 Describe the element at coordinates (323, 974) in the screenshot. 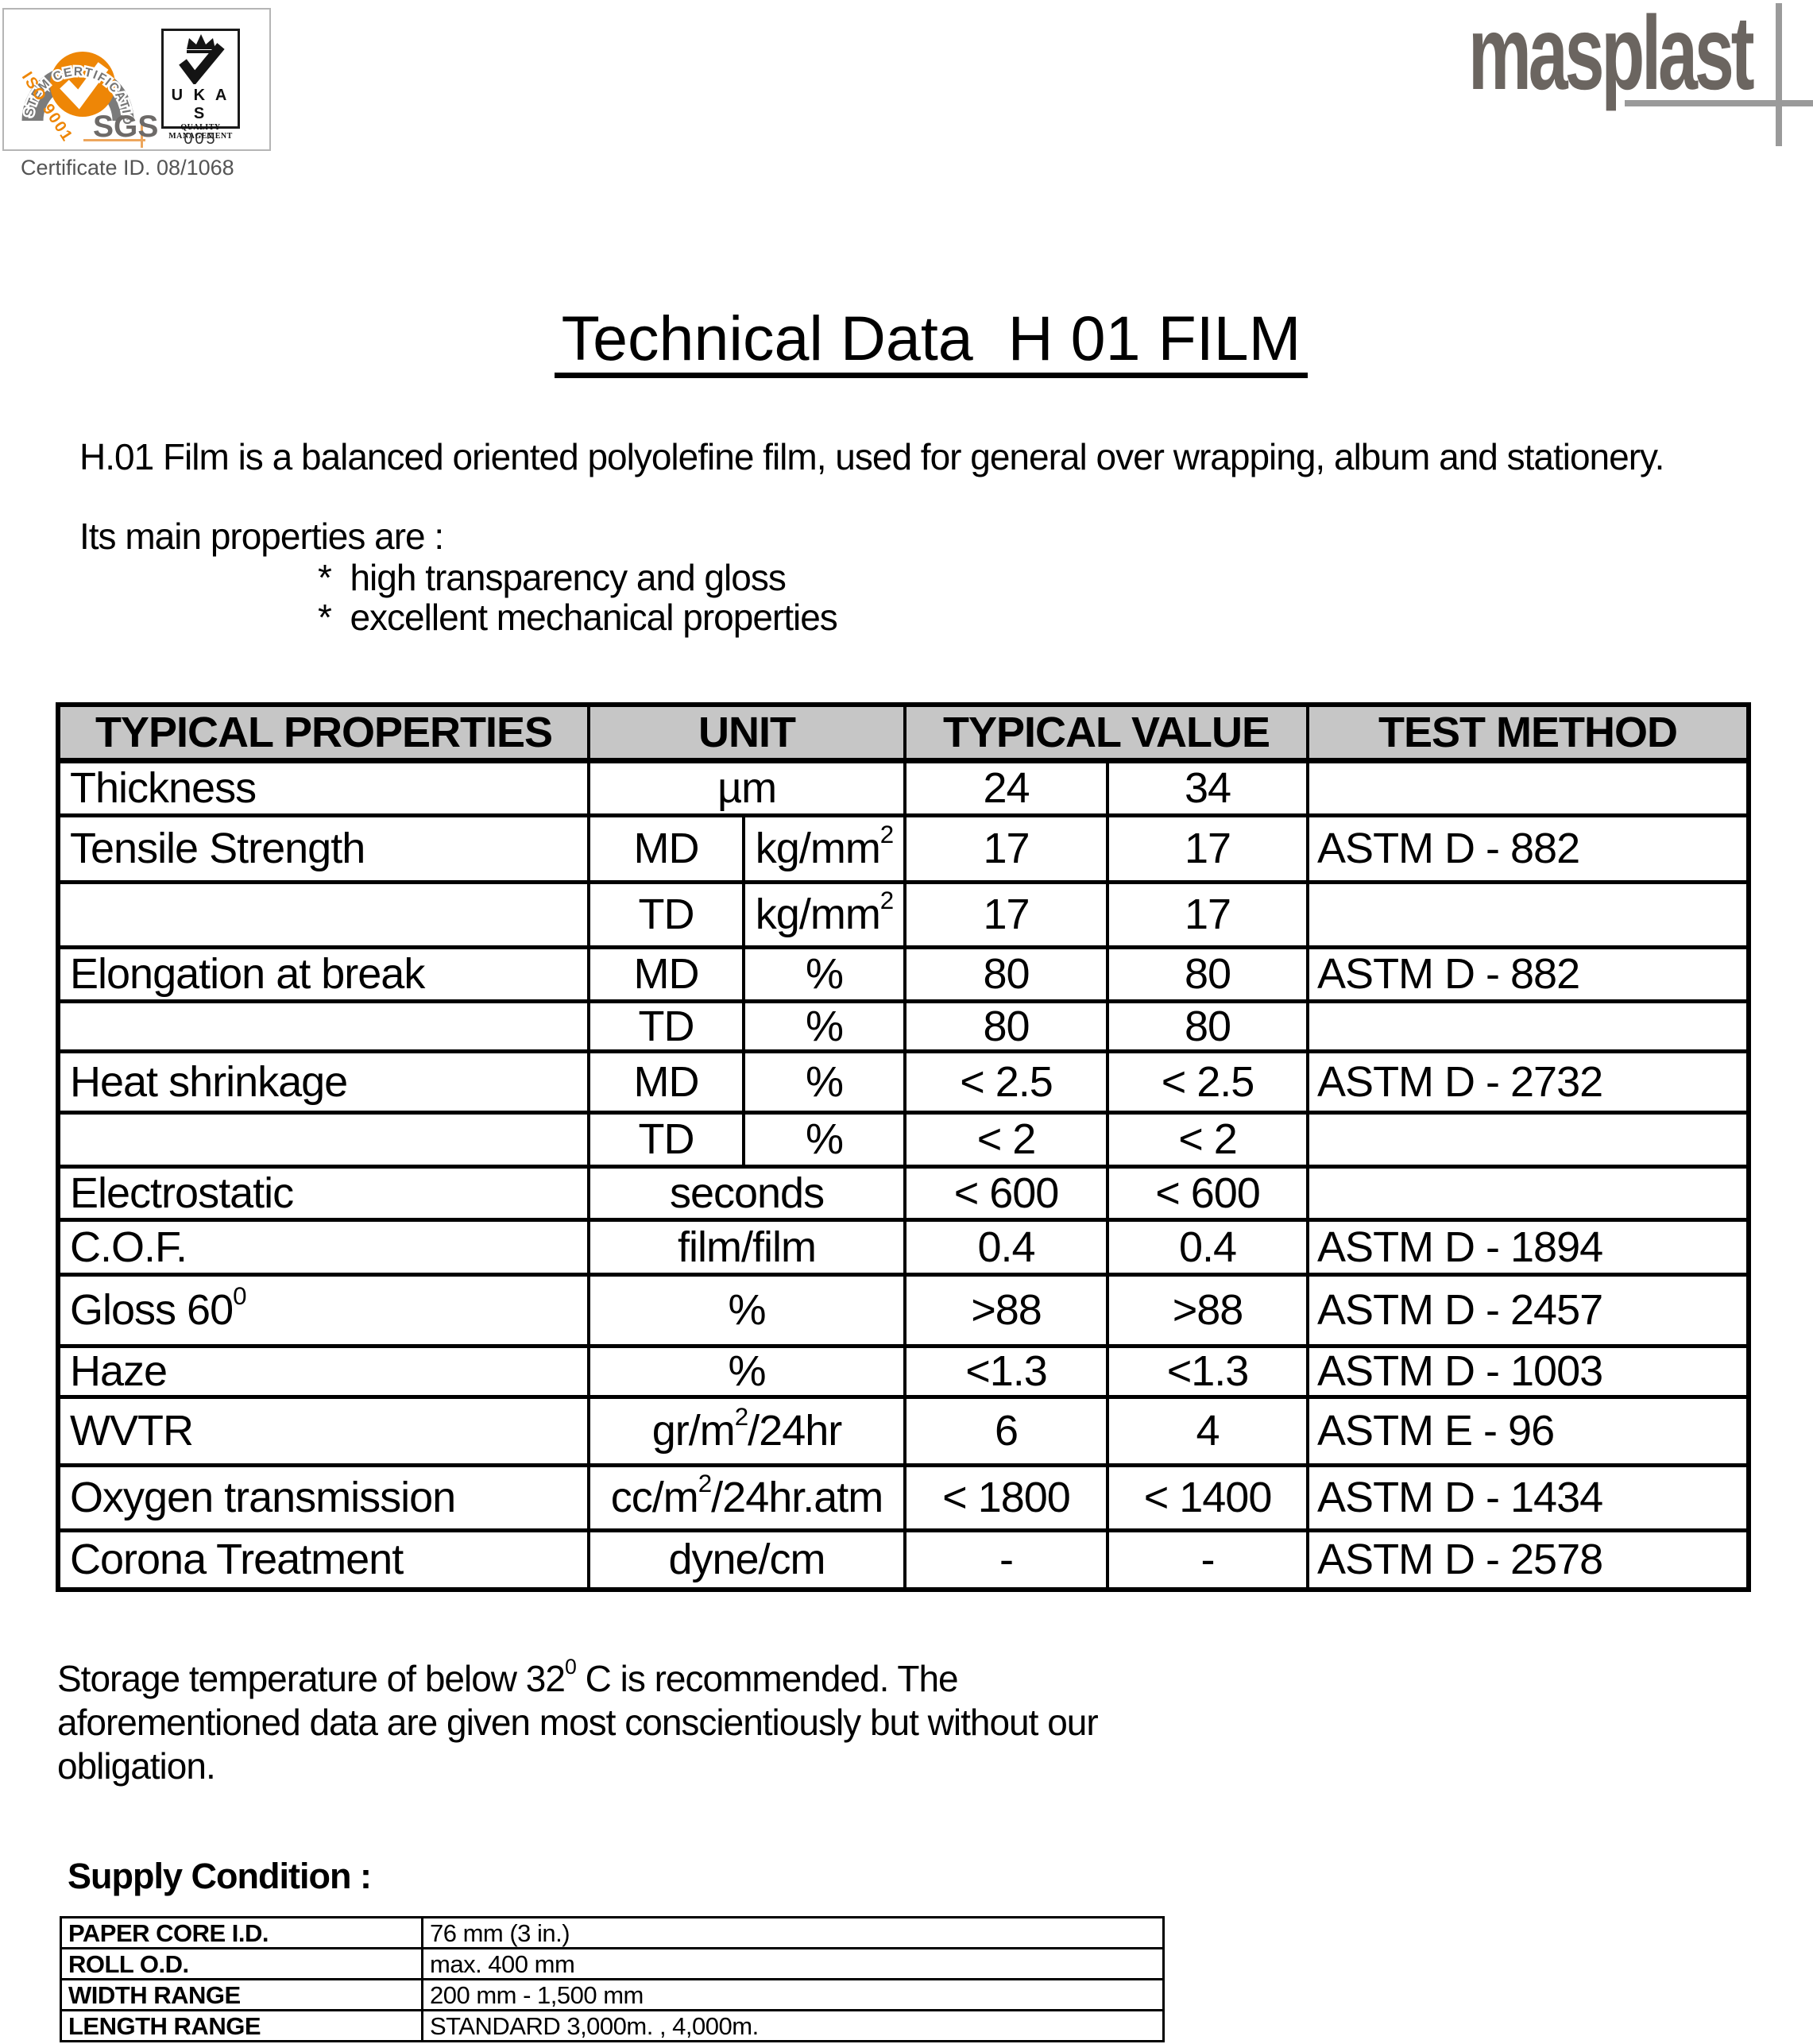

I see `cell-property: Elongation at break` at that location.